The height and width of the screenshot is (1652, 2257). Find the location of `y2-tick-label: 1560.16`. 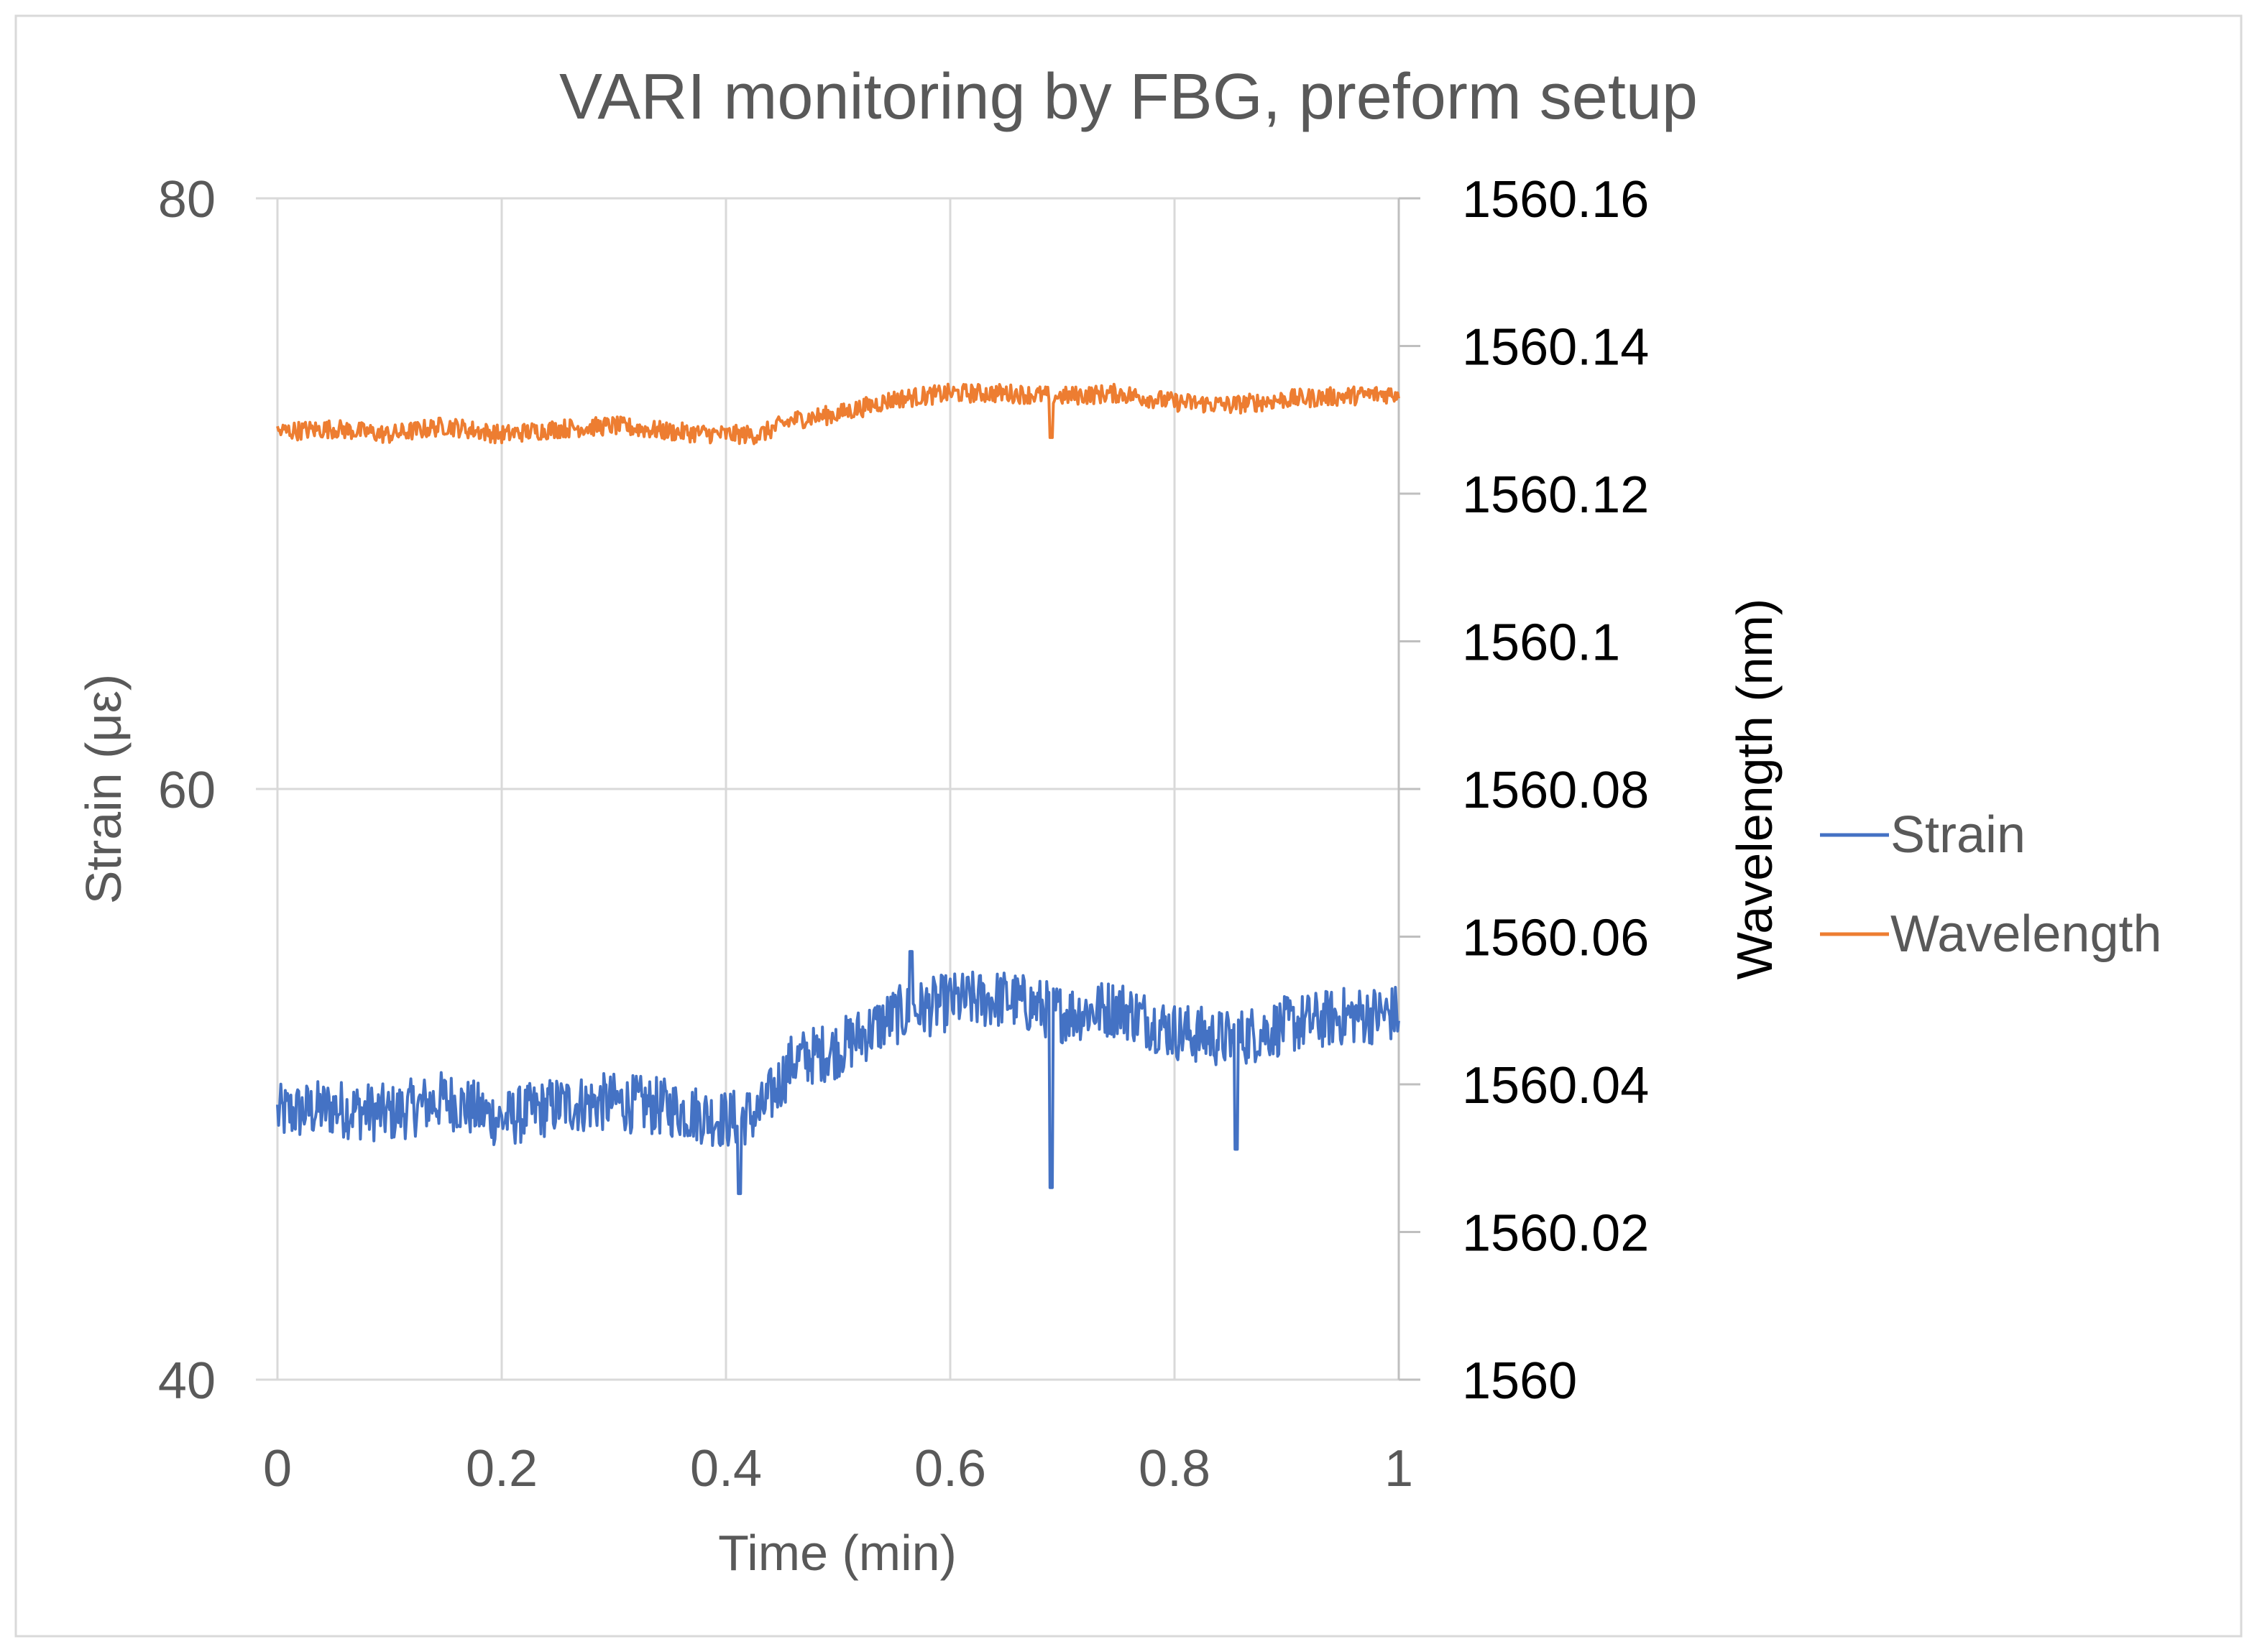

y2-tick-label: 1560.16 is located at coordinates (1555, 200).